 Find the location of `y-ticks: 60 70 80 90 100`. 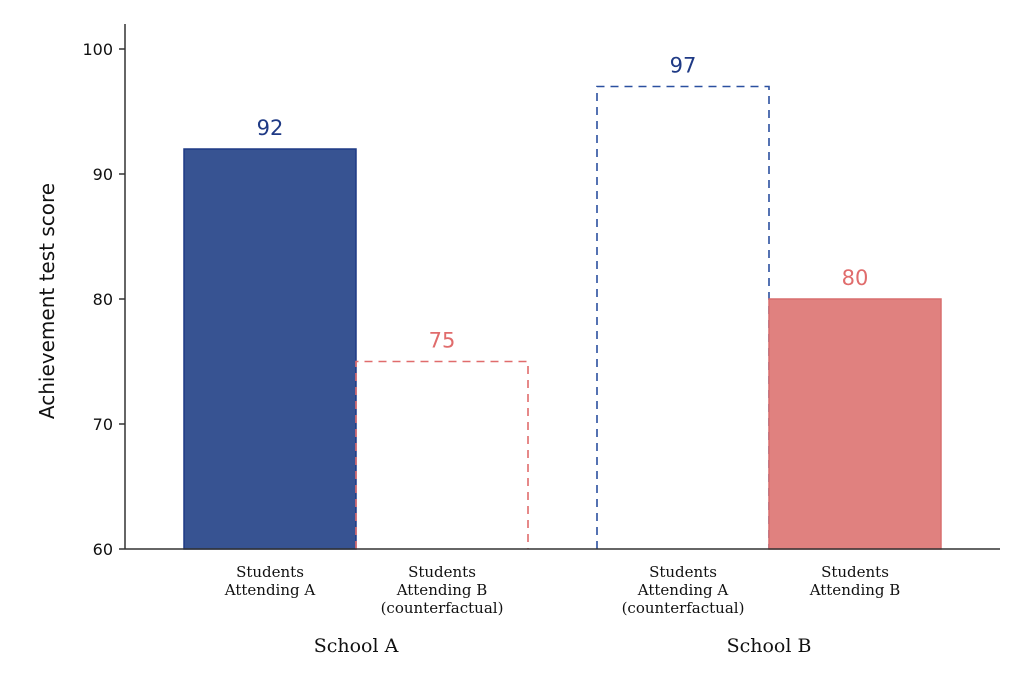

y-ticks: 60 70 80 90 100 is located at coordinates (103, 299).